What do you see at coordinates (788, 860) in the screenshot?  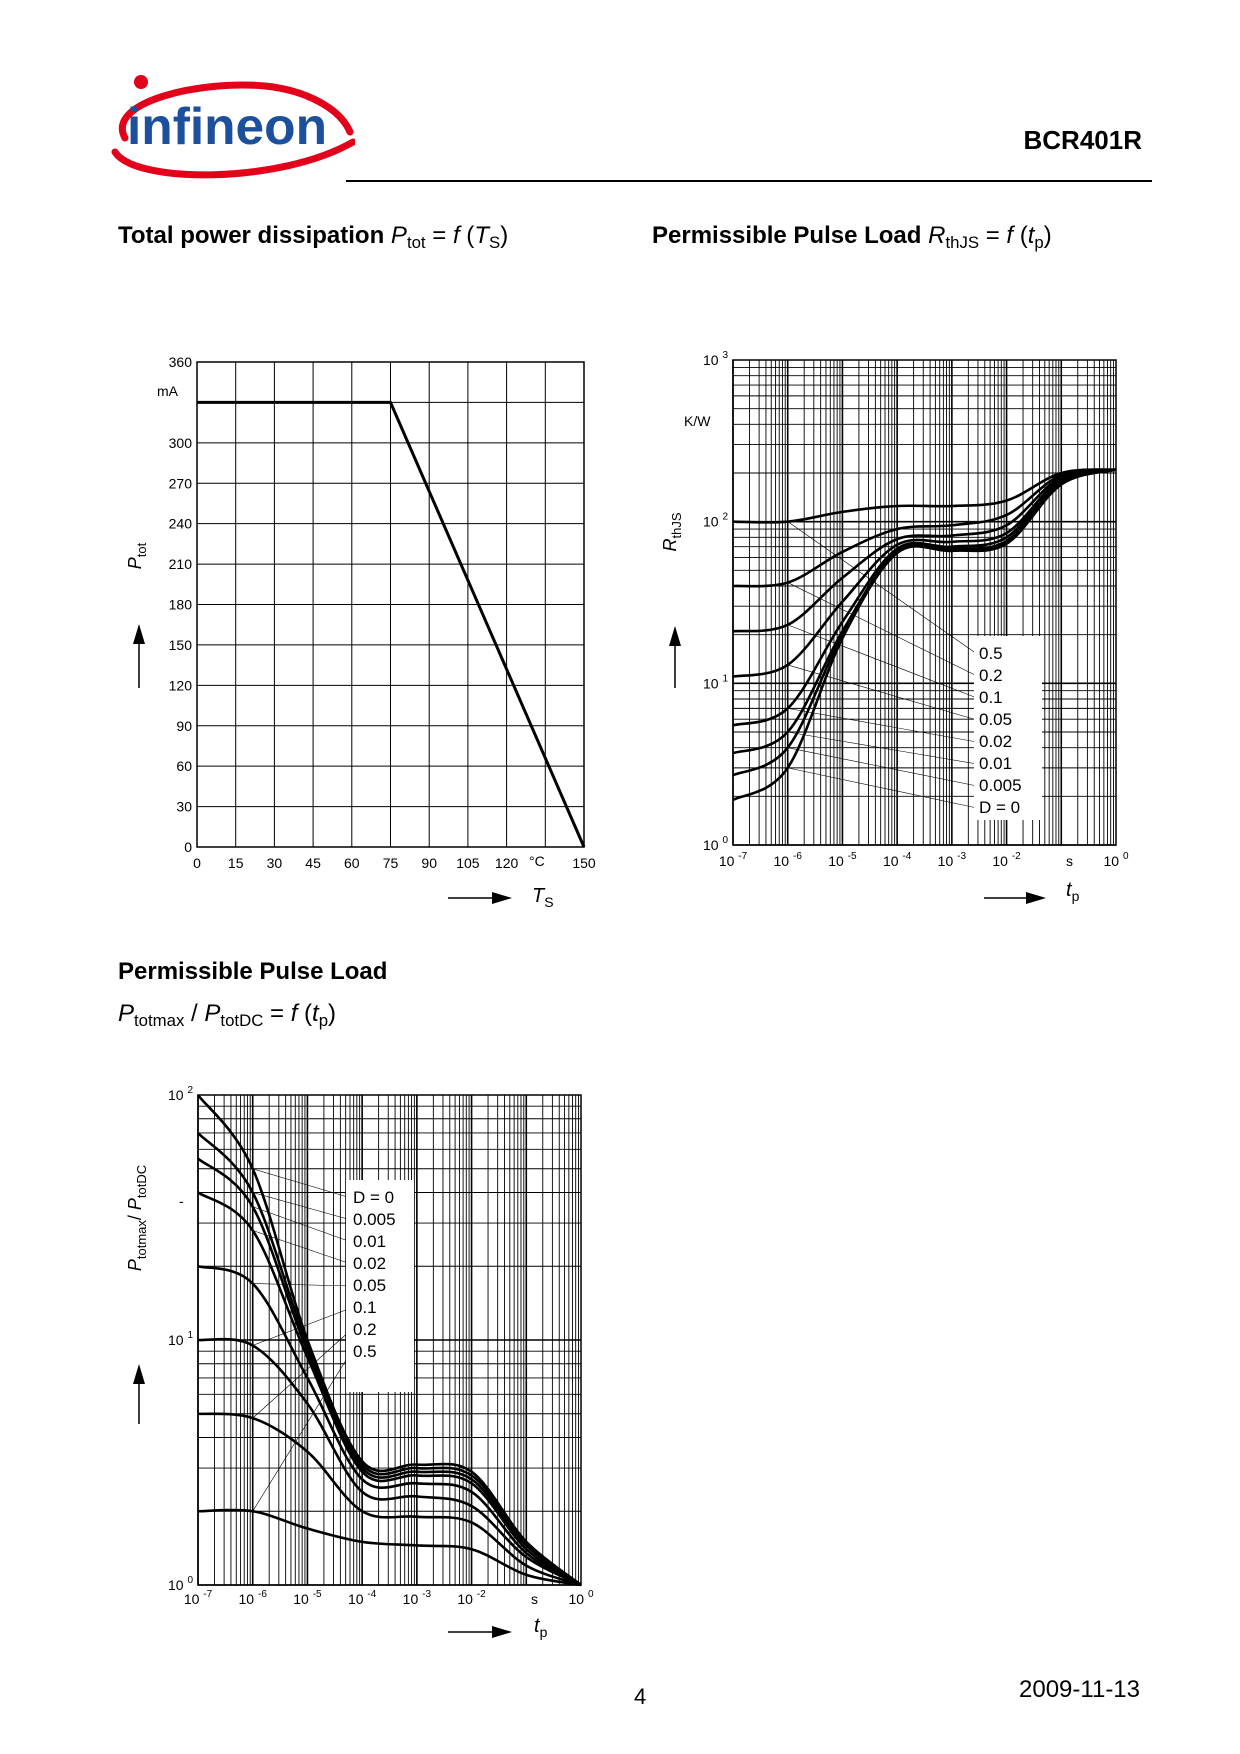 I see `c2-x-tick-label: 10 -6` at bounding box center [788, 860].